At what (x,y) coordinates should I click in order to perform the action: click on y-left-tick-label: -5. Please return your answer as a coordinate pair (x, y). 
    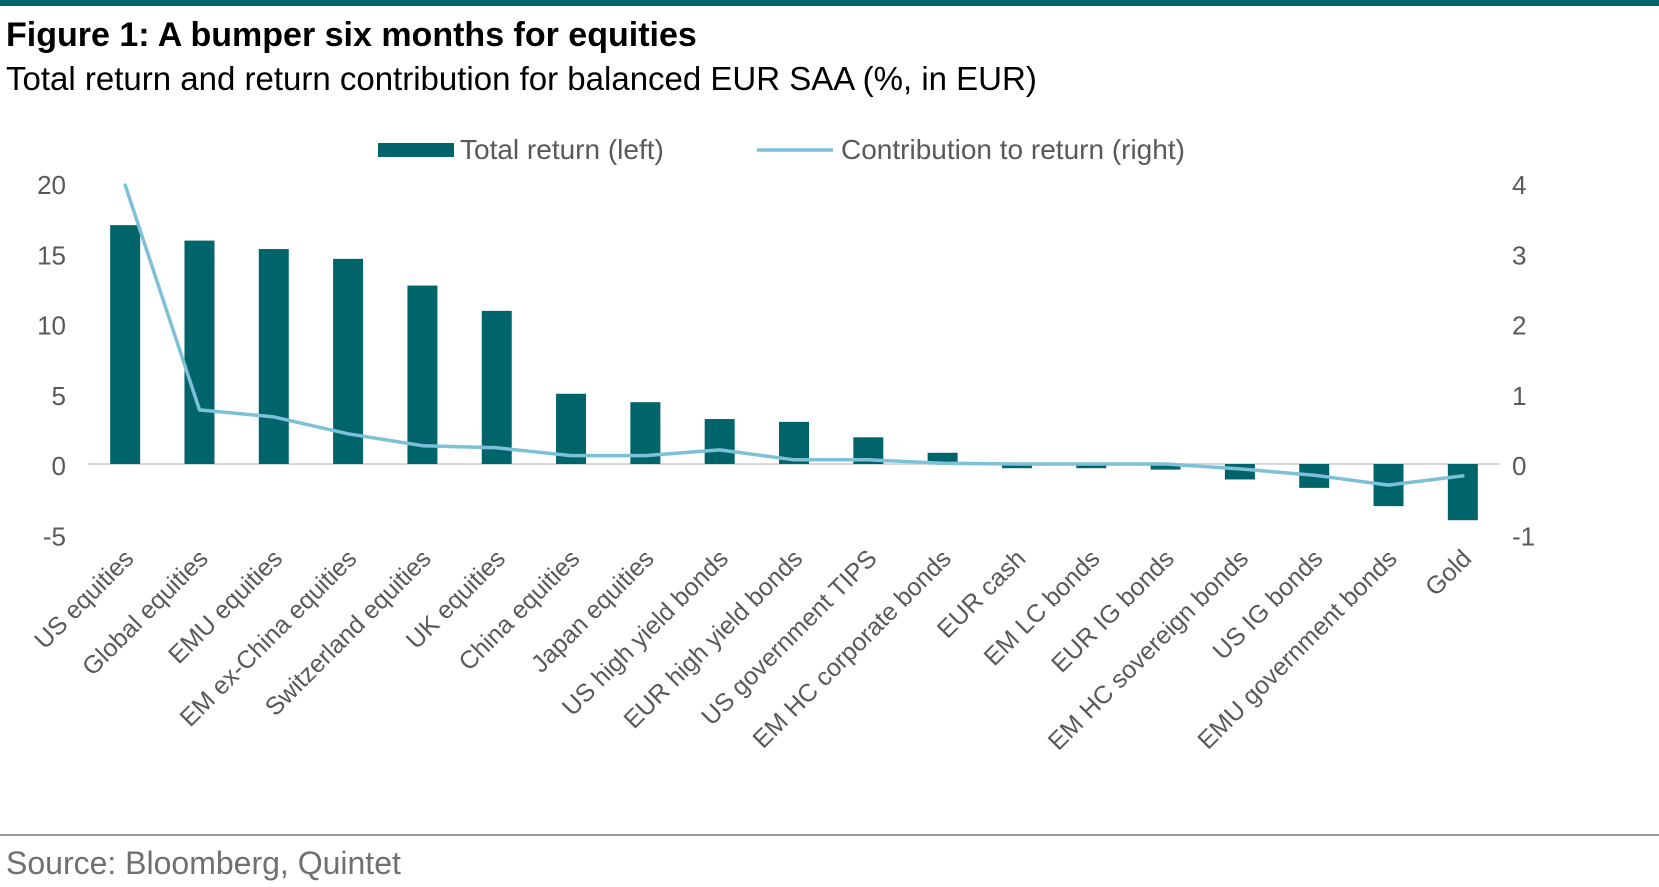
    Looking at the image, I should click on (54, 536).